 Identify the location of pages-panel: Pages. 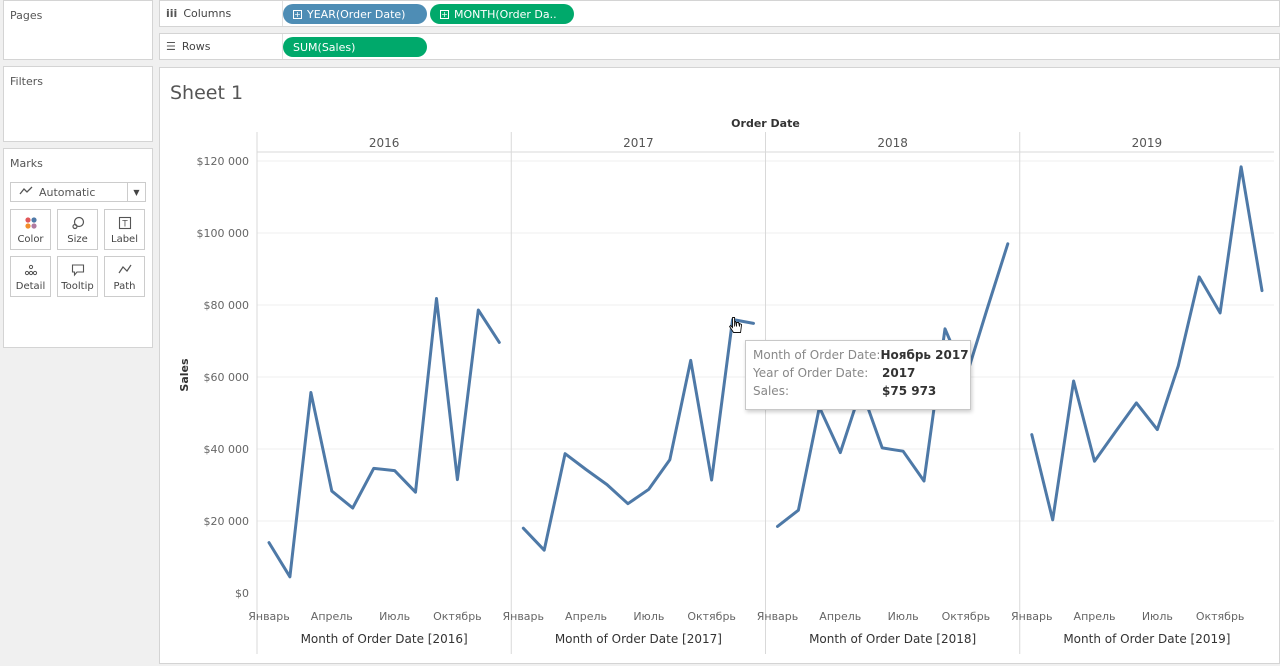
(78, 30).